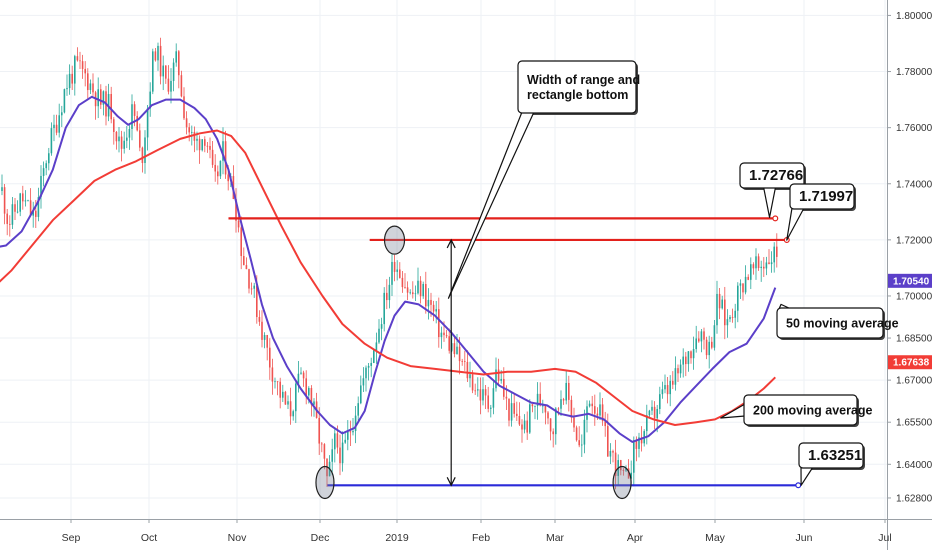 The image size is (932, 555). Describe the element at coordinates (451, 243) in the screenshot. I see `range-arrow-head-top` at that location.